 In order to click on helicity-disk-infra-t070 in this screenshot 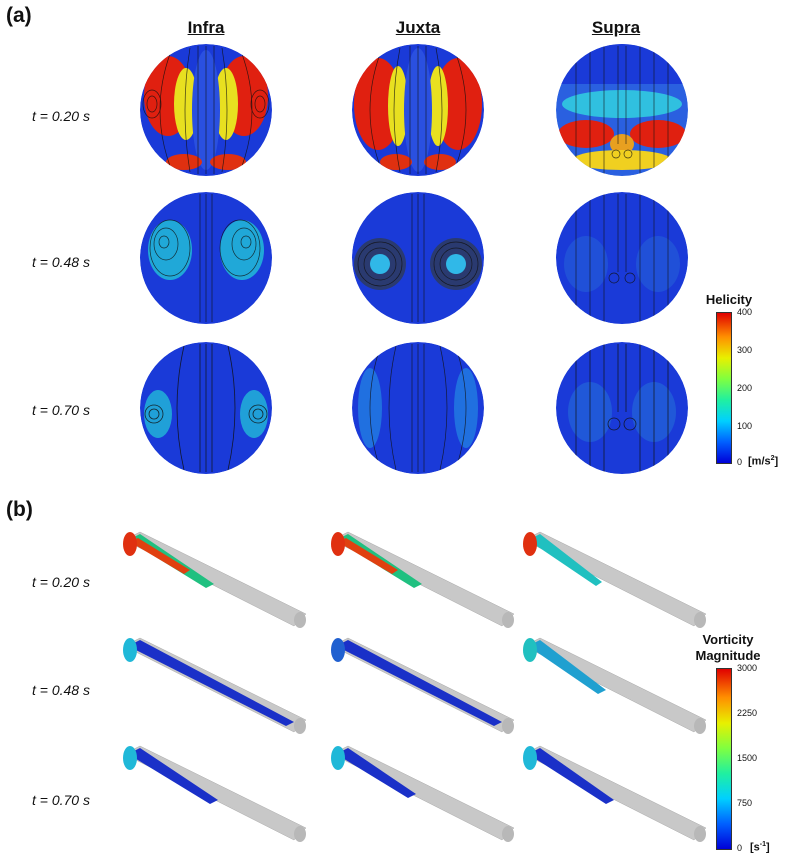, I will do `click(206, 408)`.